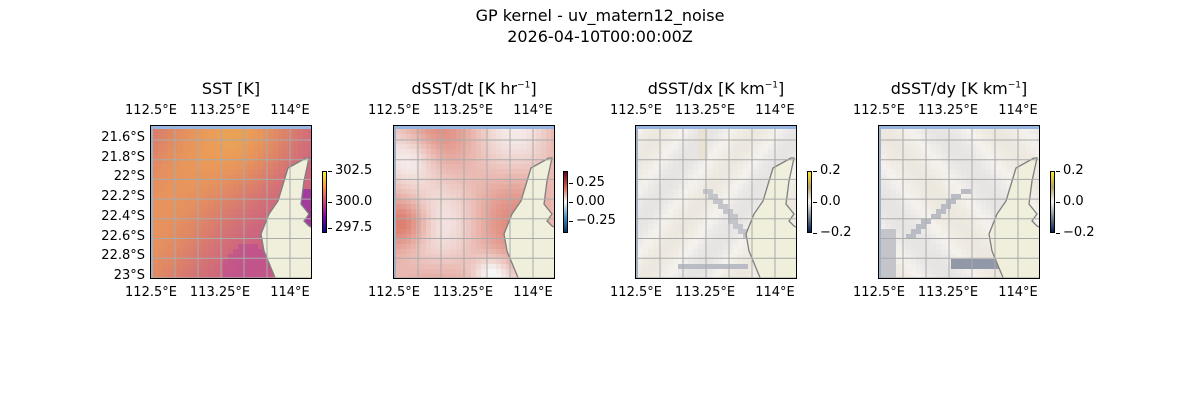  Describe the element at coordinates (775, 292) in the screenshot. I see `lon-tick-label: 114°E` at that location.